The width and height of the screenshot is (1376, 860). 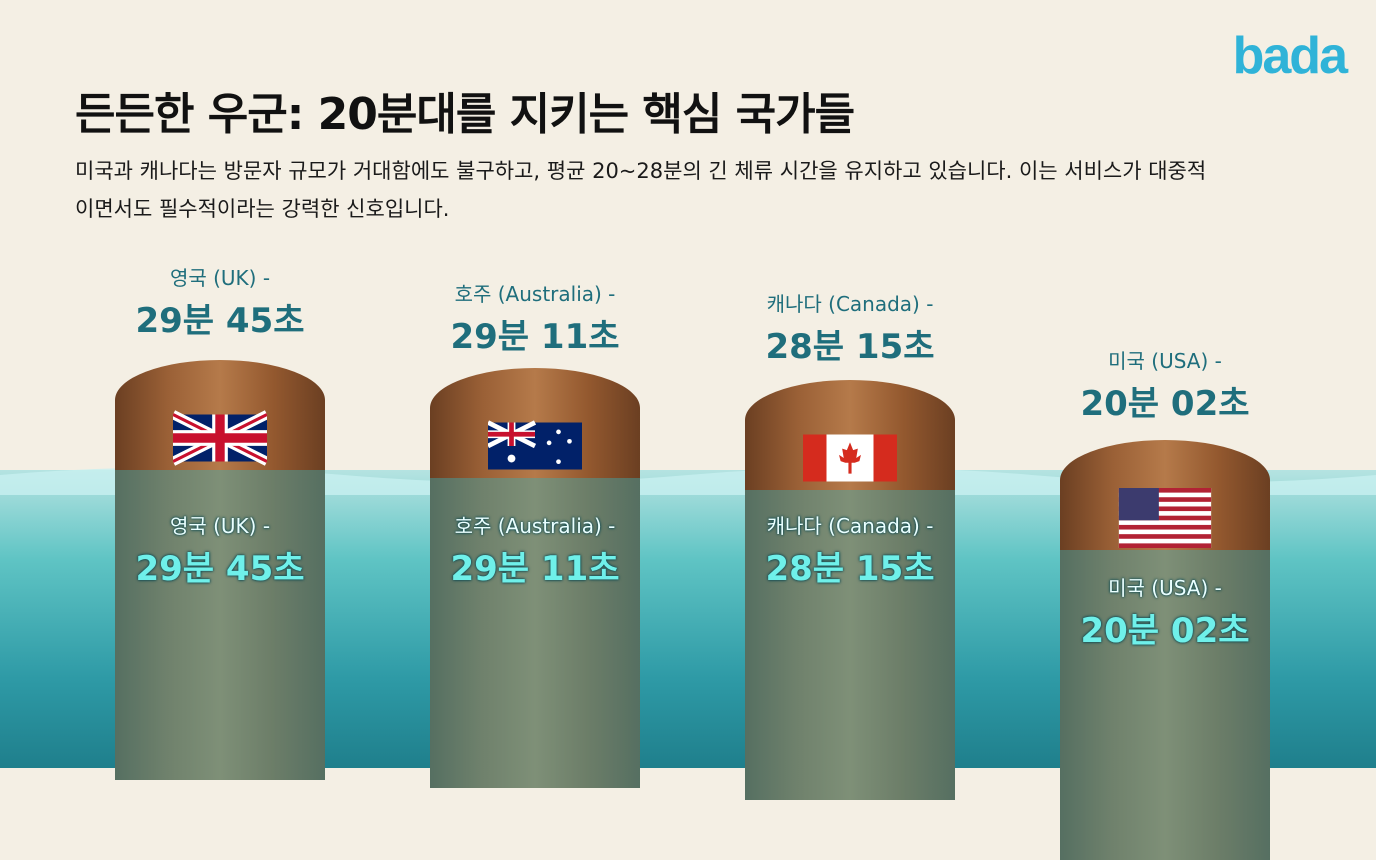 What do you see at coordinates (535, 319) in the screenshot?
I see `label-australia: 호주 (Australia) -29분 11초` at bounding box center [535, 319].